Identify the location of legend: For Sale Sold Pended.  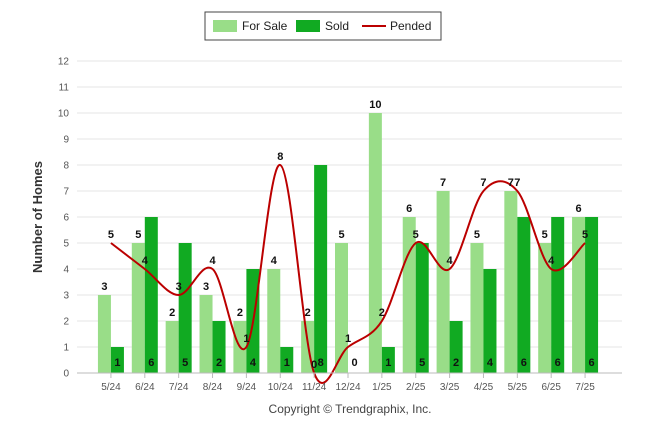
(323, 26).